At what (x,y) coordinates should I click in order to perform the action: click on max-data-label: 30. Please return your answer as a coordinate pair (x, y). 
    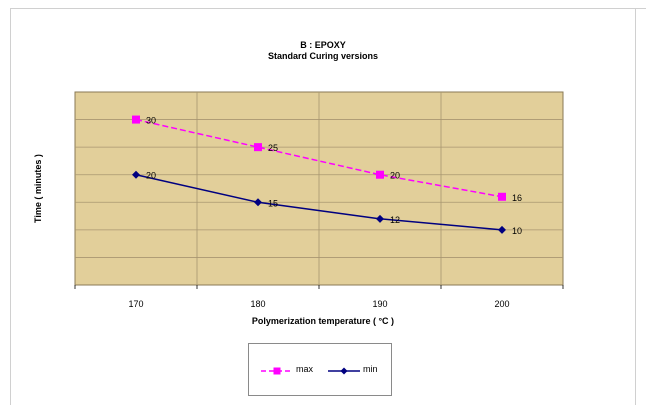
    Looking at the image, I should click on (151, 121).